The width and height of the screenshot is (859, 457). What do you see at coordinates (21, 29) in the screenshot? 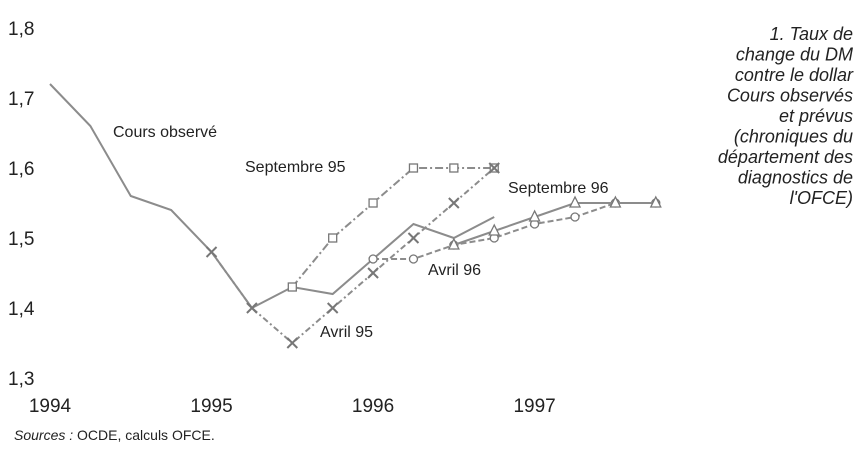
I see `y-tick-label: 1,8` at bounding box center [21, 29].